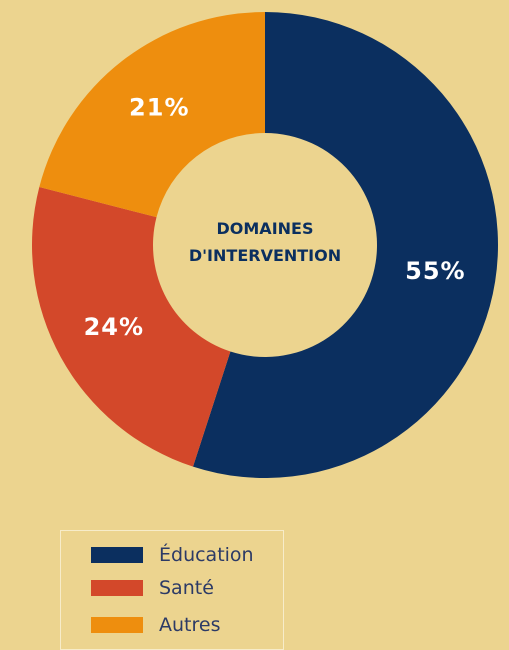 Image resolution: width=509 pixels, height=650 pixels. I want to click on legend-item: Santé, so click(152, 588).